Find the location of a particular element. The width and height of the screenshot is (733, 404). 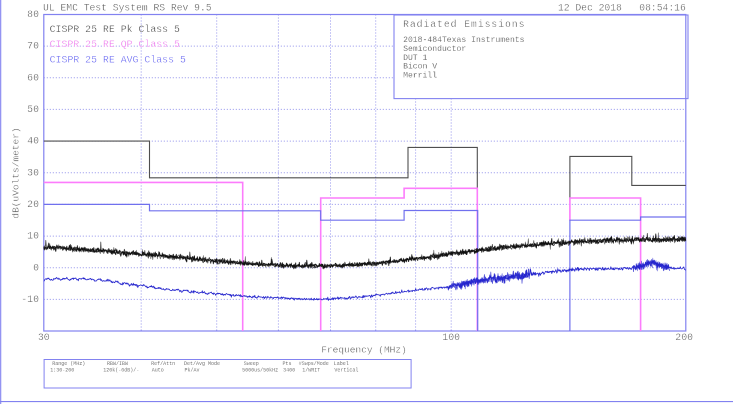

svg-text: 80 is located at coordinates (33, 14).